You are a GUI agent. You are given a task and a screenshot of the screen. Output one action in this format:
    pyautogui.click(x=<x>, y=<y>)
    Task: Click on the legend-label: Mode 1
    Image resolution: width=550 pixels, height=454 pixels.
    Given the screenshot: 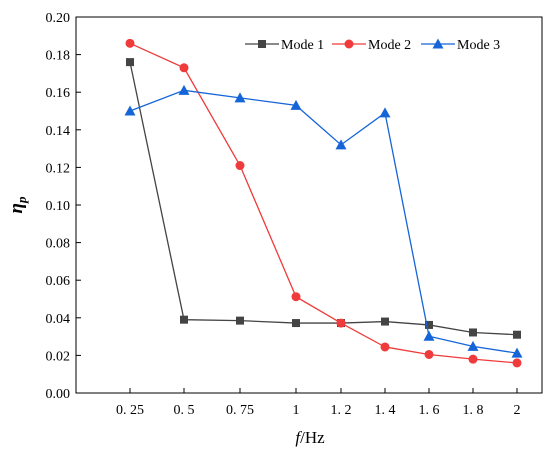 What is the action you would take?
    pyautogui.click(x=302, y=45)
    